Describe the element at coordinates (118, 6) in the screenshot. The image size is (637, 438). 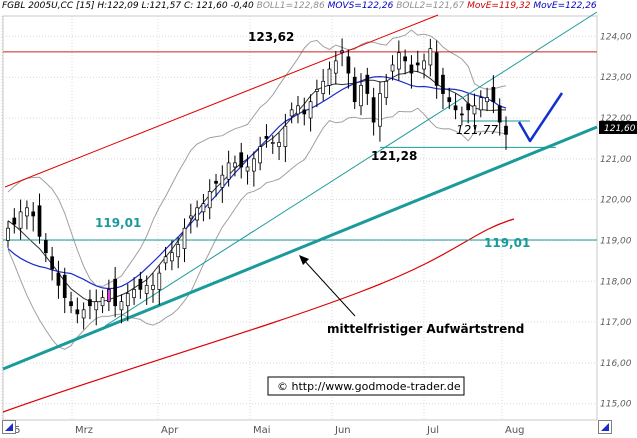
I see `high-value: H:122,09` at that location.